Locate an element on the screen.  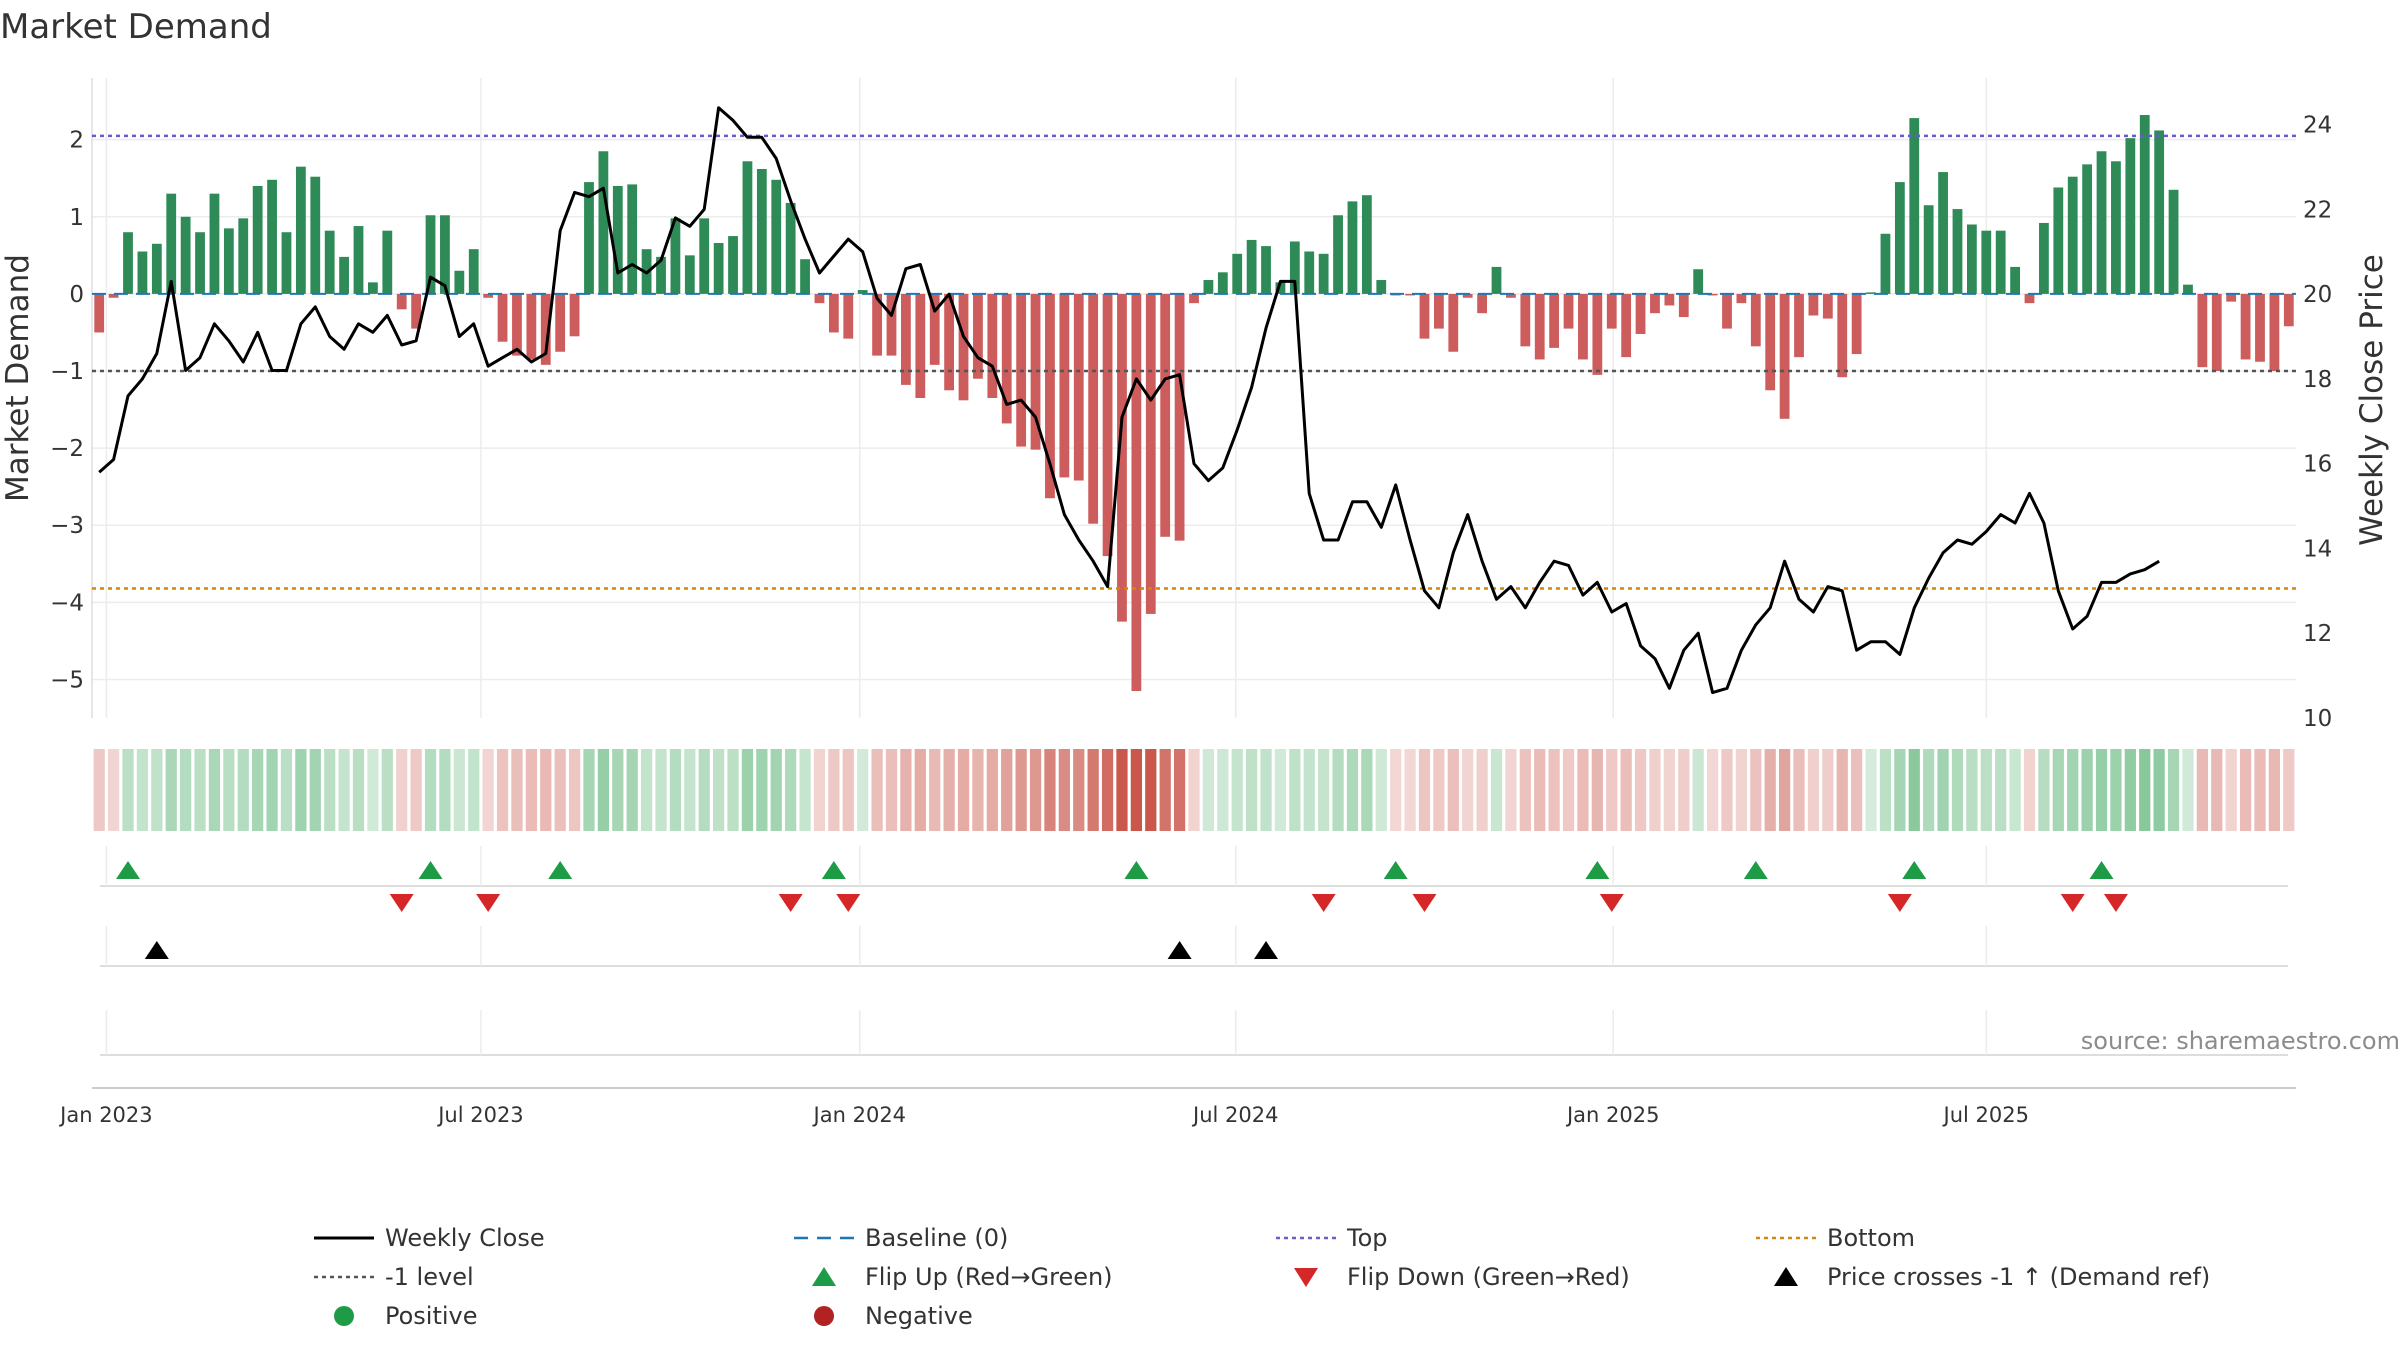
legend-item: Positive is located at coordinates (406, 1316).